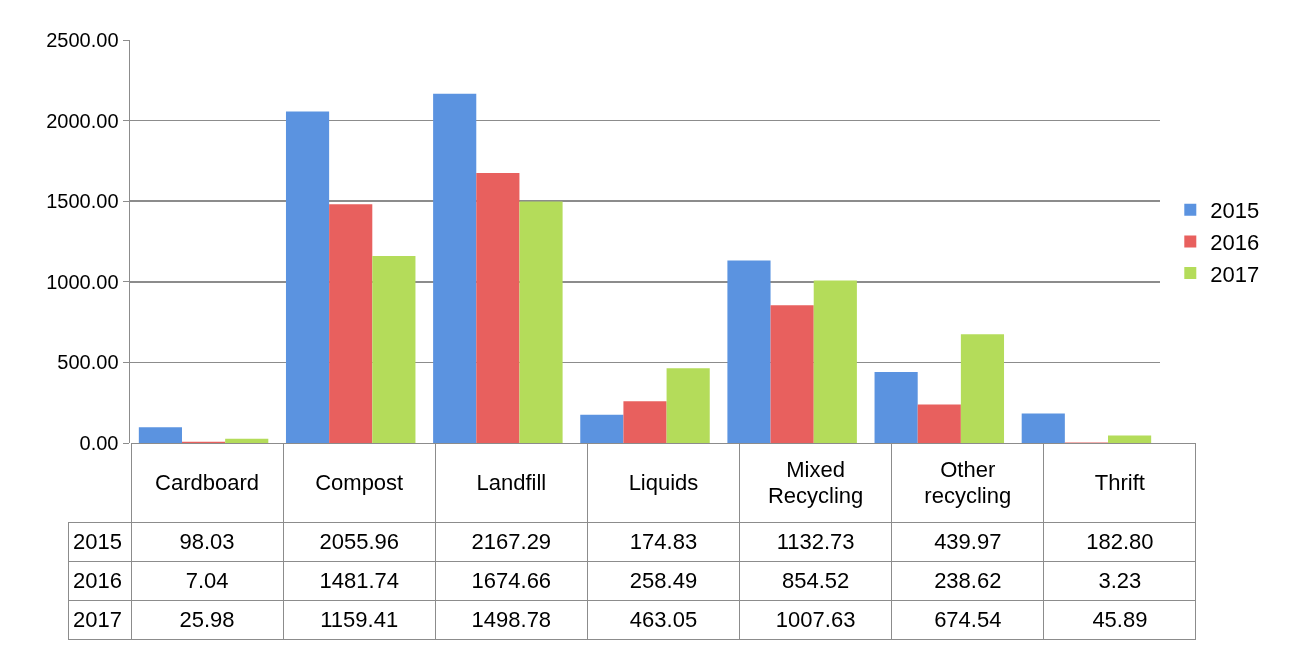 The width and height of the screenshot is (1295, 664). I want to click on data-label: 674.54, so click(967, 620).